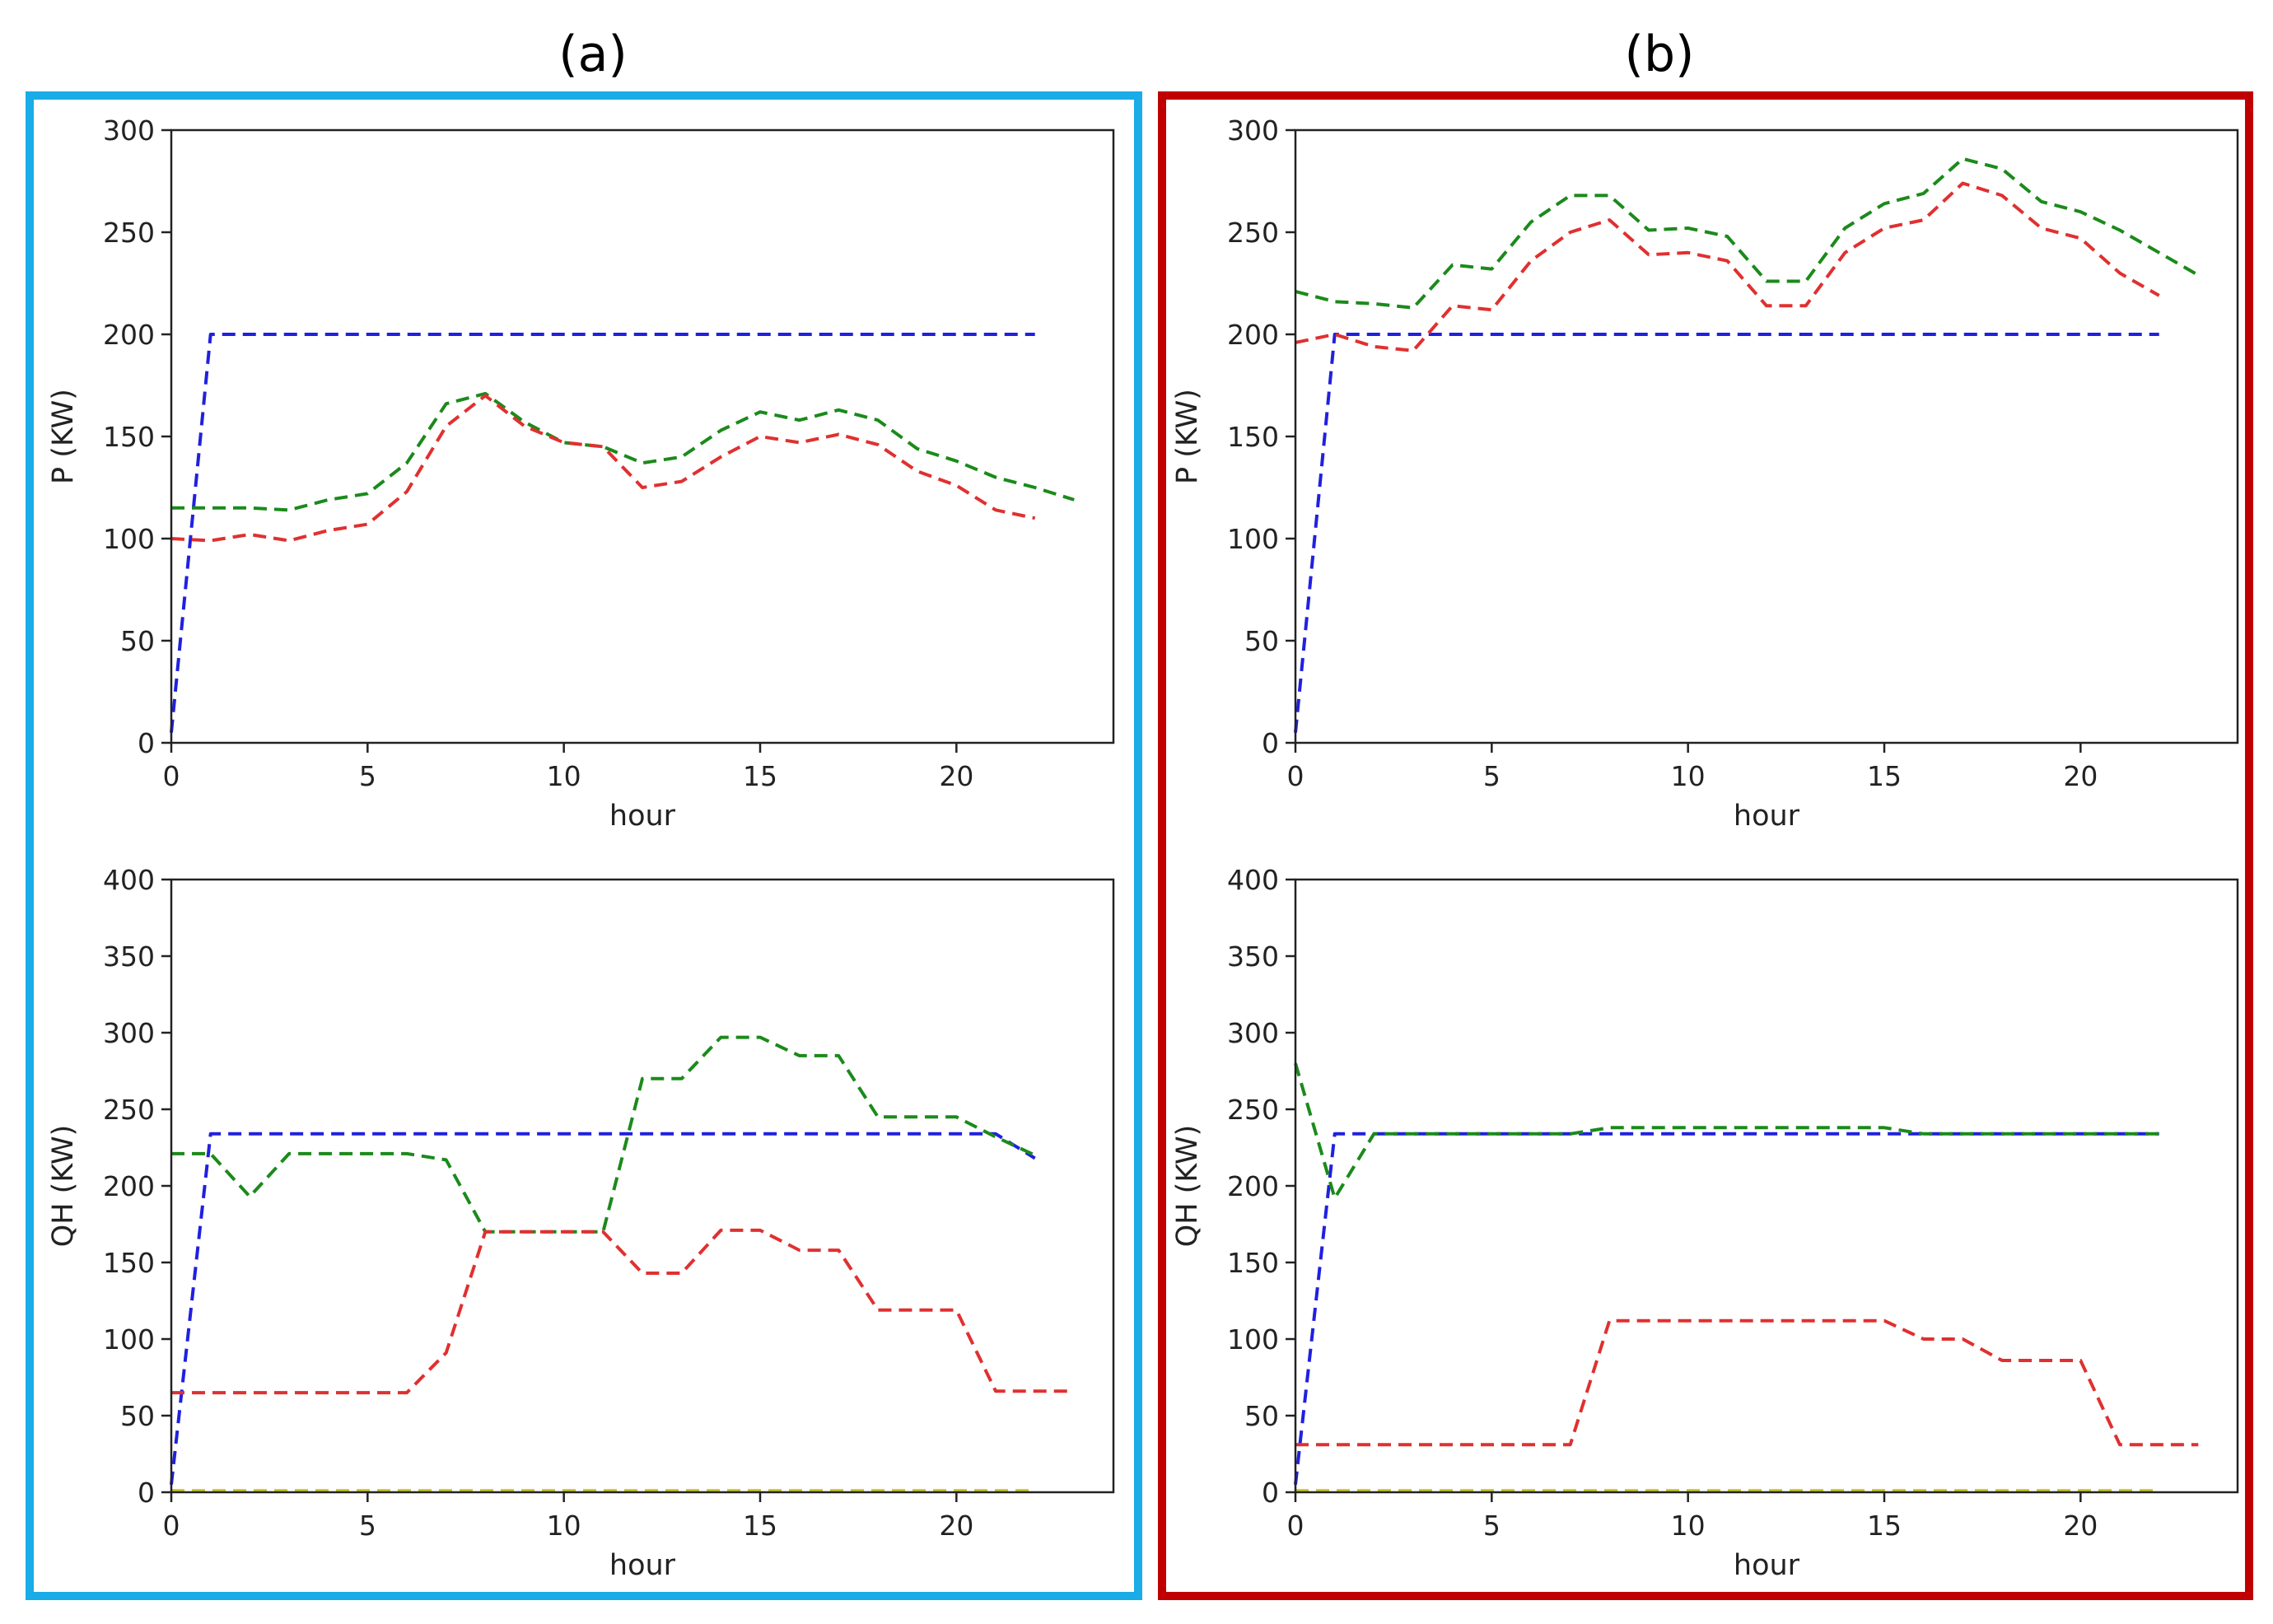 The width and height of the screenshot is (2273, 1624). Describe the element at coordinates (1660, 54) in the screenshot. I see `panel-label-1: (b)` at that location.